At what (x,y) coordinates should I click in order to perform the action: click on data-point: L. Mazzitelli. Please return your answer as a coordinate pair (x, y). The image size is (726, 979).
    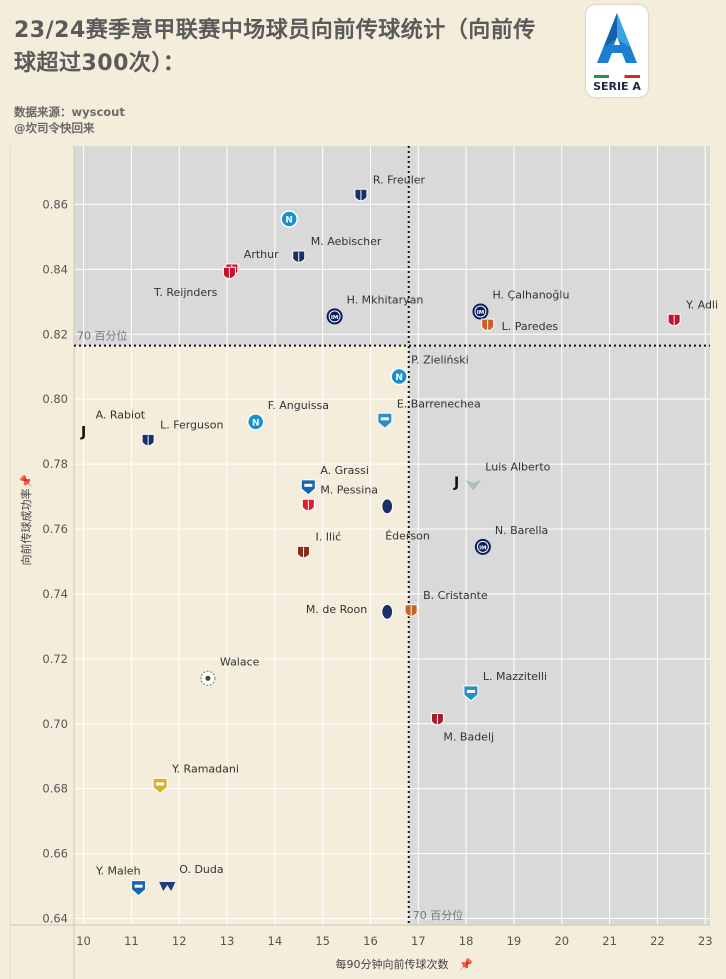
    Looking at the image, I should click on (505, 686).